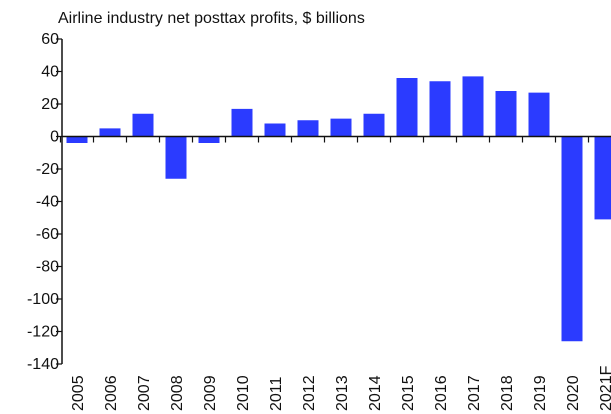 The image size is (611, 414). Describe the element at coordinates (474, 393) in the screenshot. I see `x-tick-label: 2017` at that location.